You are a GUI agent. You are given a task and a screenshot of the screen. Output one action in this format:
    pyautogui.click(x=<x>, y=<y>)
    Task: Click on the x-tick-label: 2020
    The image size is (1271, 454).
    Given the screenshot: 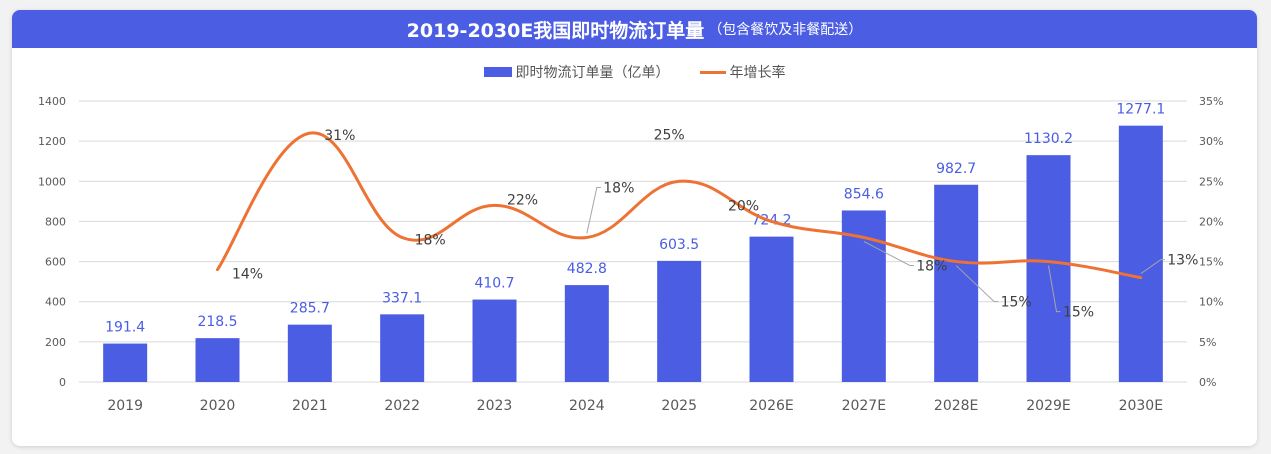 What is the action you would take?
    pyautogui.click(x=218, y=406)
    